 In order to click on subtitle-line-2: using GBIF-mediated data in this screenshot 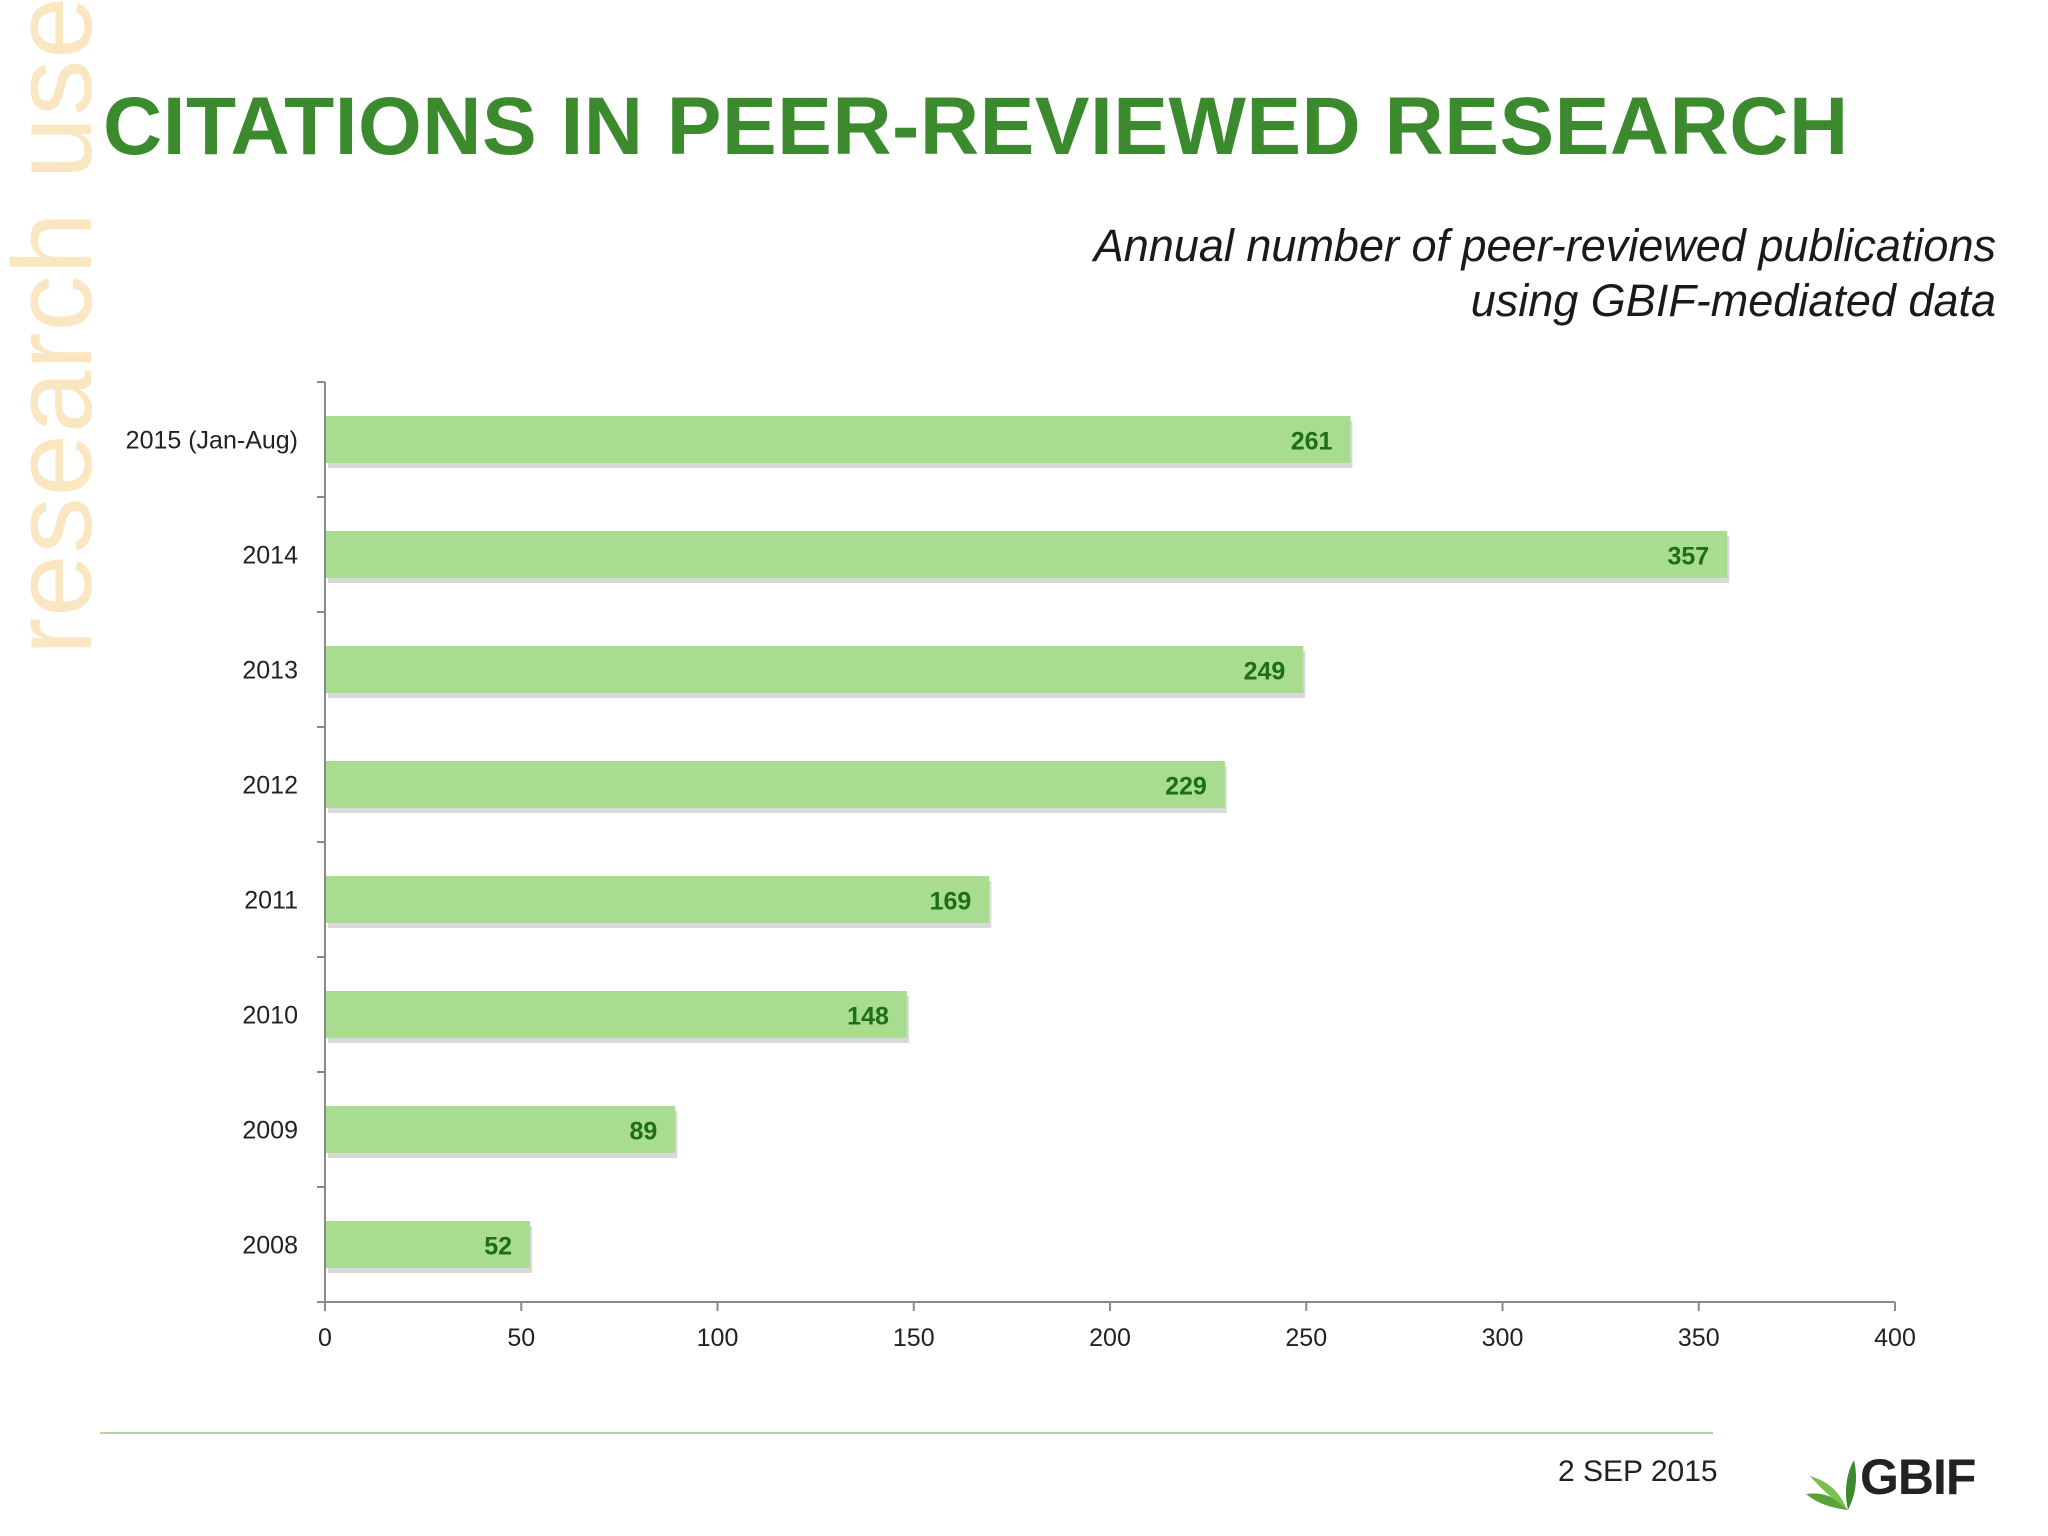, I will do `click(1733, 300)`.